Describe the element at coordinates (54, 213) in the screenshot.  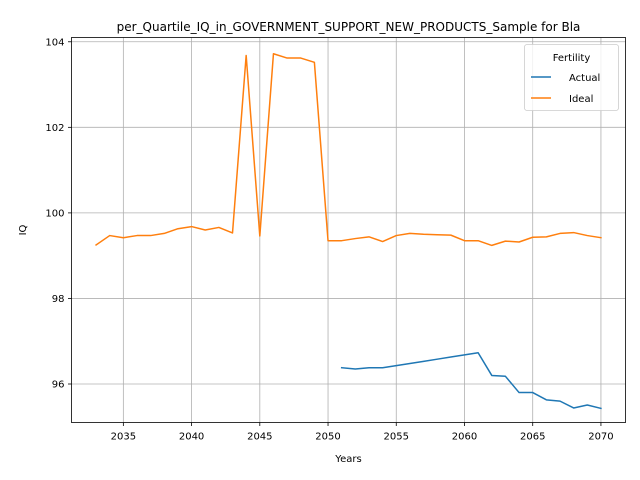
I see `y-tick-label: 100` at that location.